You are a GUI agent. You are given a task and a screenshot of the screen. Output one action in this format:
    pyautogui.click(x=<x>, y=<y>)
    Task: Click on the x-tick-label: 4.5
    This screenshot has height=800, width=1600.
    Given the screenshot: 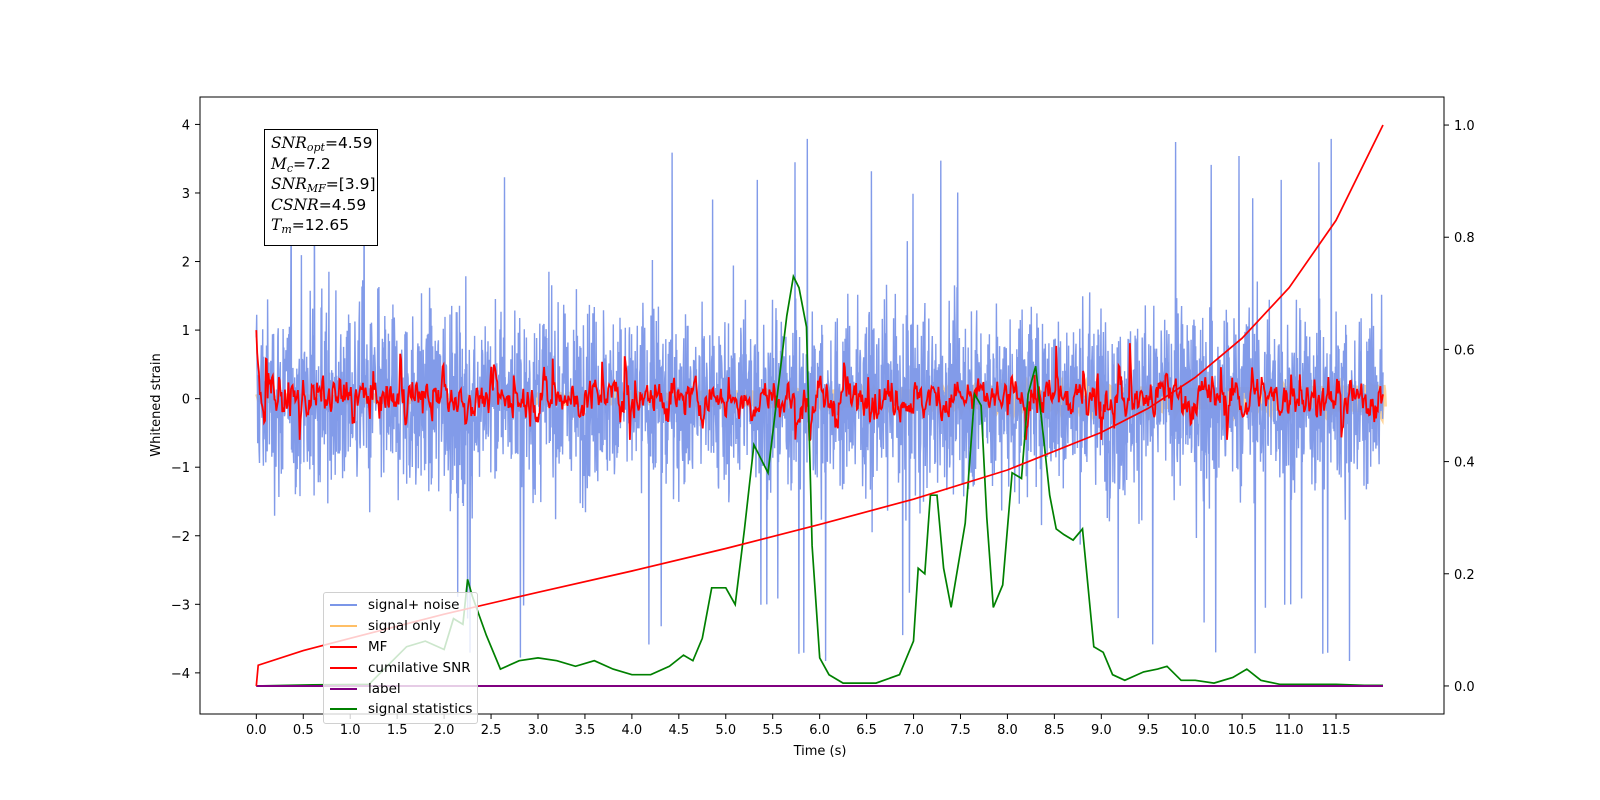 What is the action you would take?
    pyautogui.click(x=678, y=730)
    